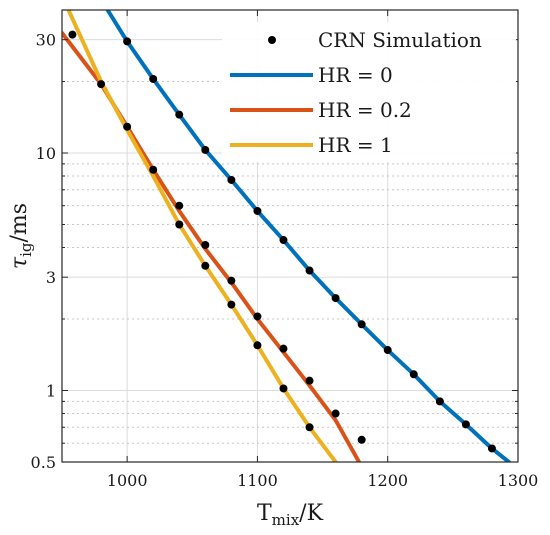 This screenshot has width=550, height=535. I want to click on y-tick-label: 10, so click(46, 153).